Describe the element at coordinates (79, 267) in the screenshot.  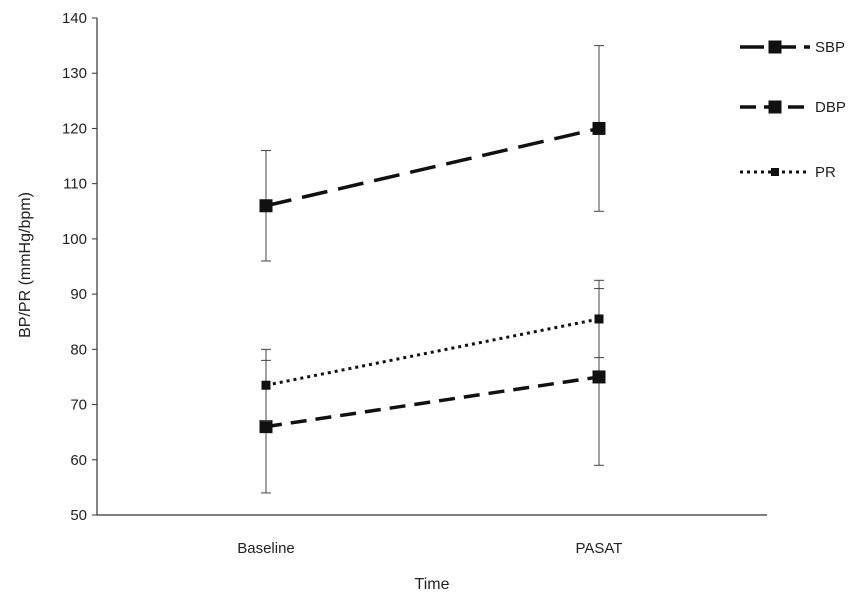
I see `y-ticks: 50 60 70 80 90 100 110 120 130 140` at that location.